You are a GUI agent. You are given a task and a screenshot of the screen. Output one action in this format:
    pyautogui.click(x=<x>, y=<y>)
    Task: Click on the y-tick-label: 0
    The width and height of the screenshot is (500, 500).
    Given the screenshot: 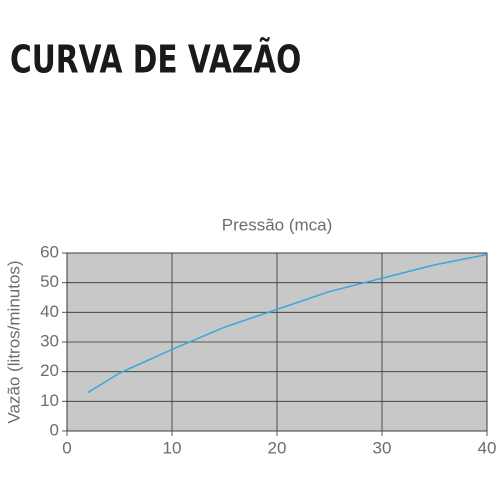 What is the action you would take?
    pyautogui.click(x=54, y=429)
    